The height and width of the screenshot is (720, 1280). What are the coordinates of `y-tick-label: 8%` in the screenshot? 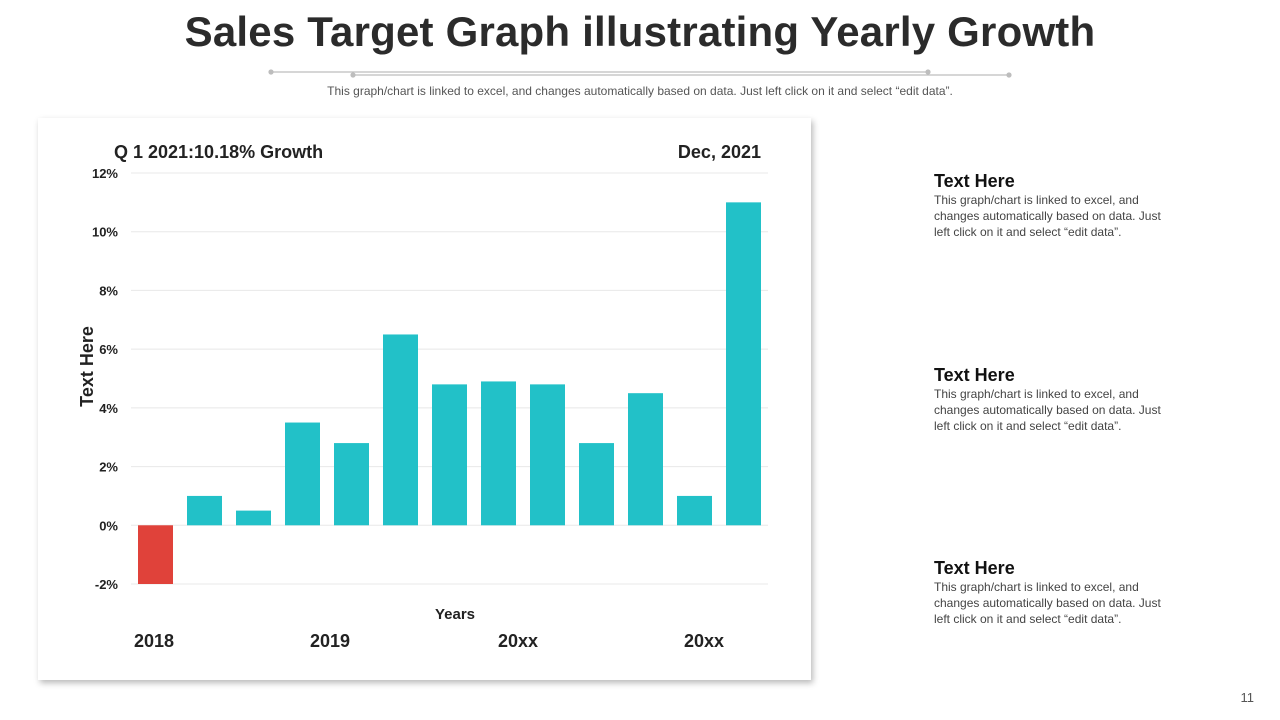 It's located at (108, 290).